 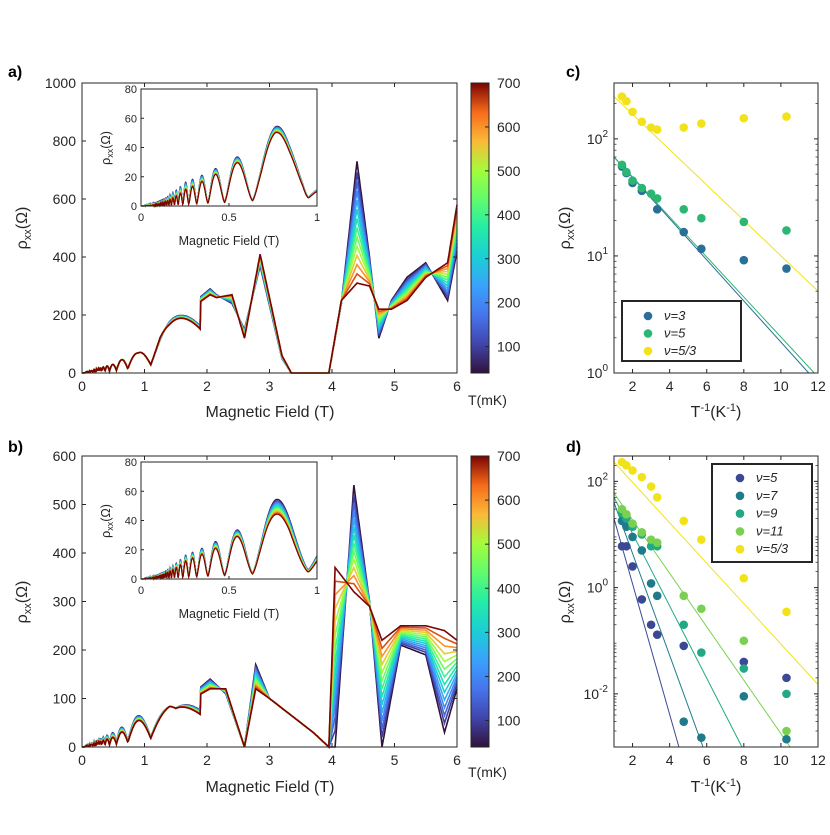 What do you see at coordinates (567, 228) in the screenshot?
I see `panel-c-ylabel: ρxx(Ω)` at bounding box center [567, 228].